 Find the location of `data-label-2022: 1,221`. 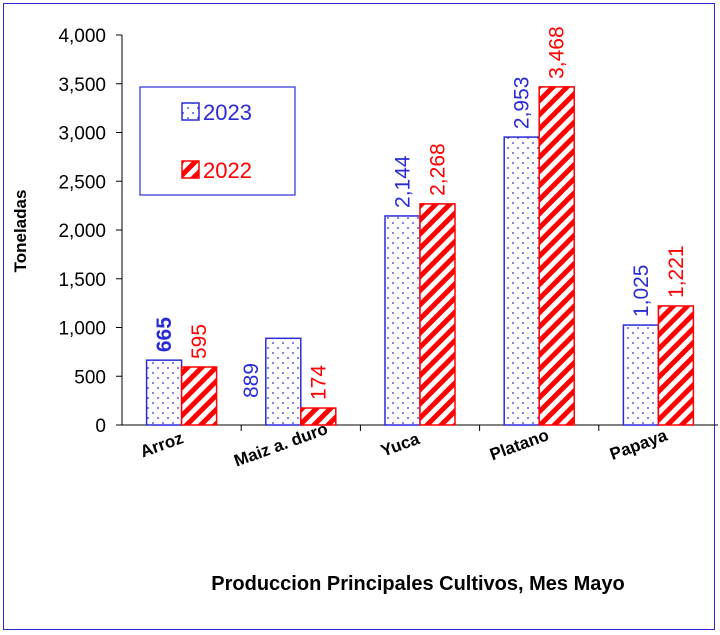

data-label-2022: 1,221 is located at coordinates (676, 271).